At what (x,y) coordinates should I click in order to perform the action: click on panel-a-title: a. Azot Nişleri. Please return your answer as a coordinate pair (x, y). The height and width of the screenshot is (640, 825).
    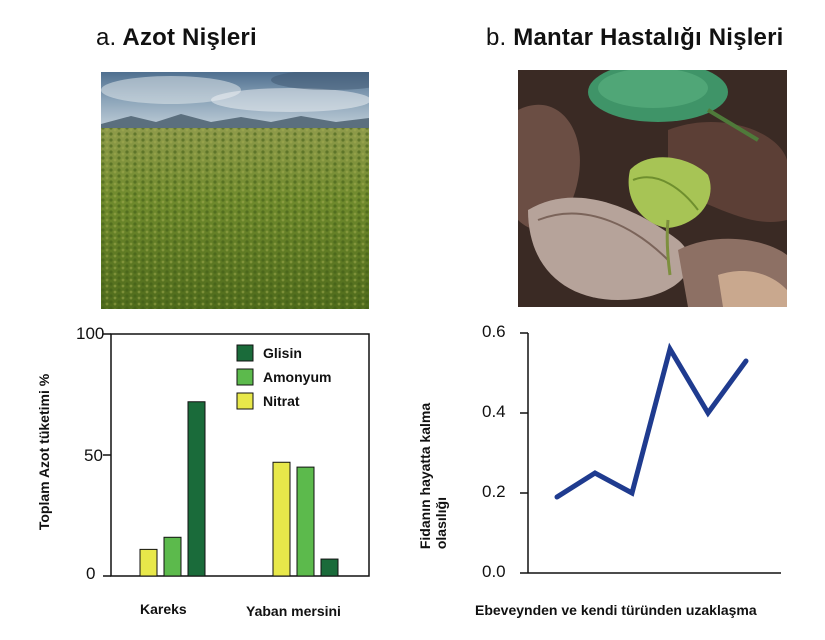
    Looking at the image, I should click on (176, 38).